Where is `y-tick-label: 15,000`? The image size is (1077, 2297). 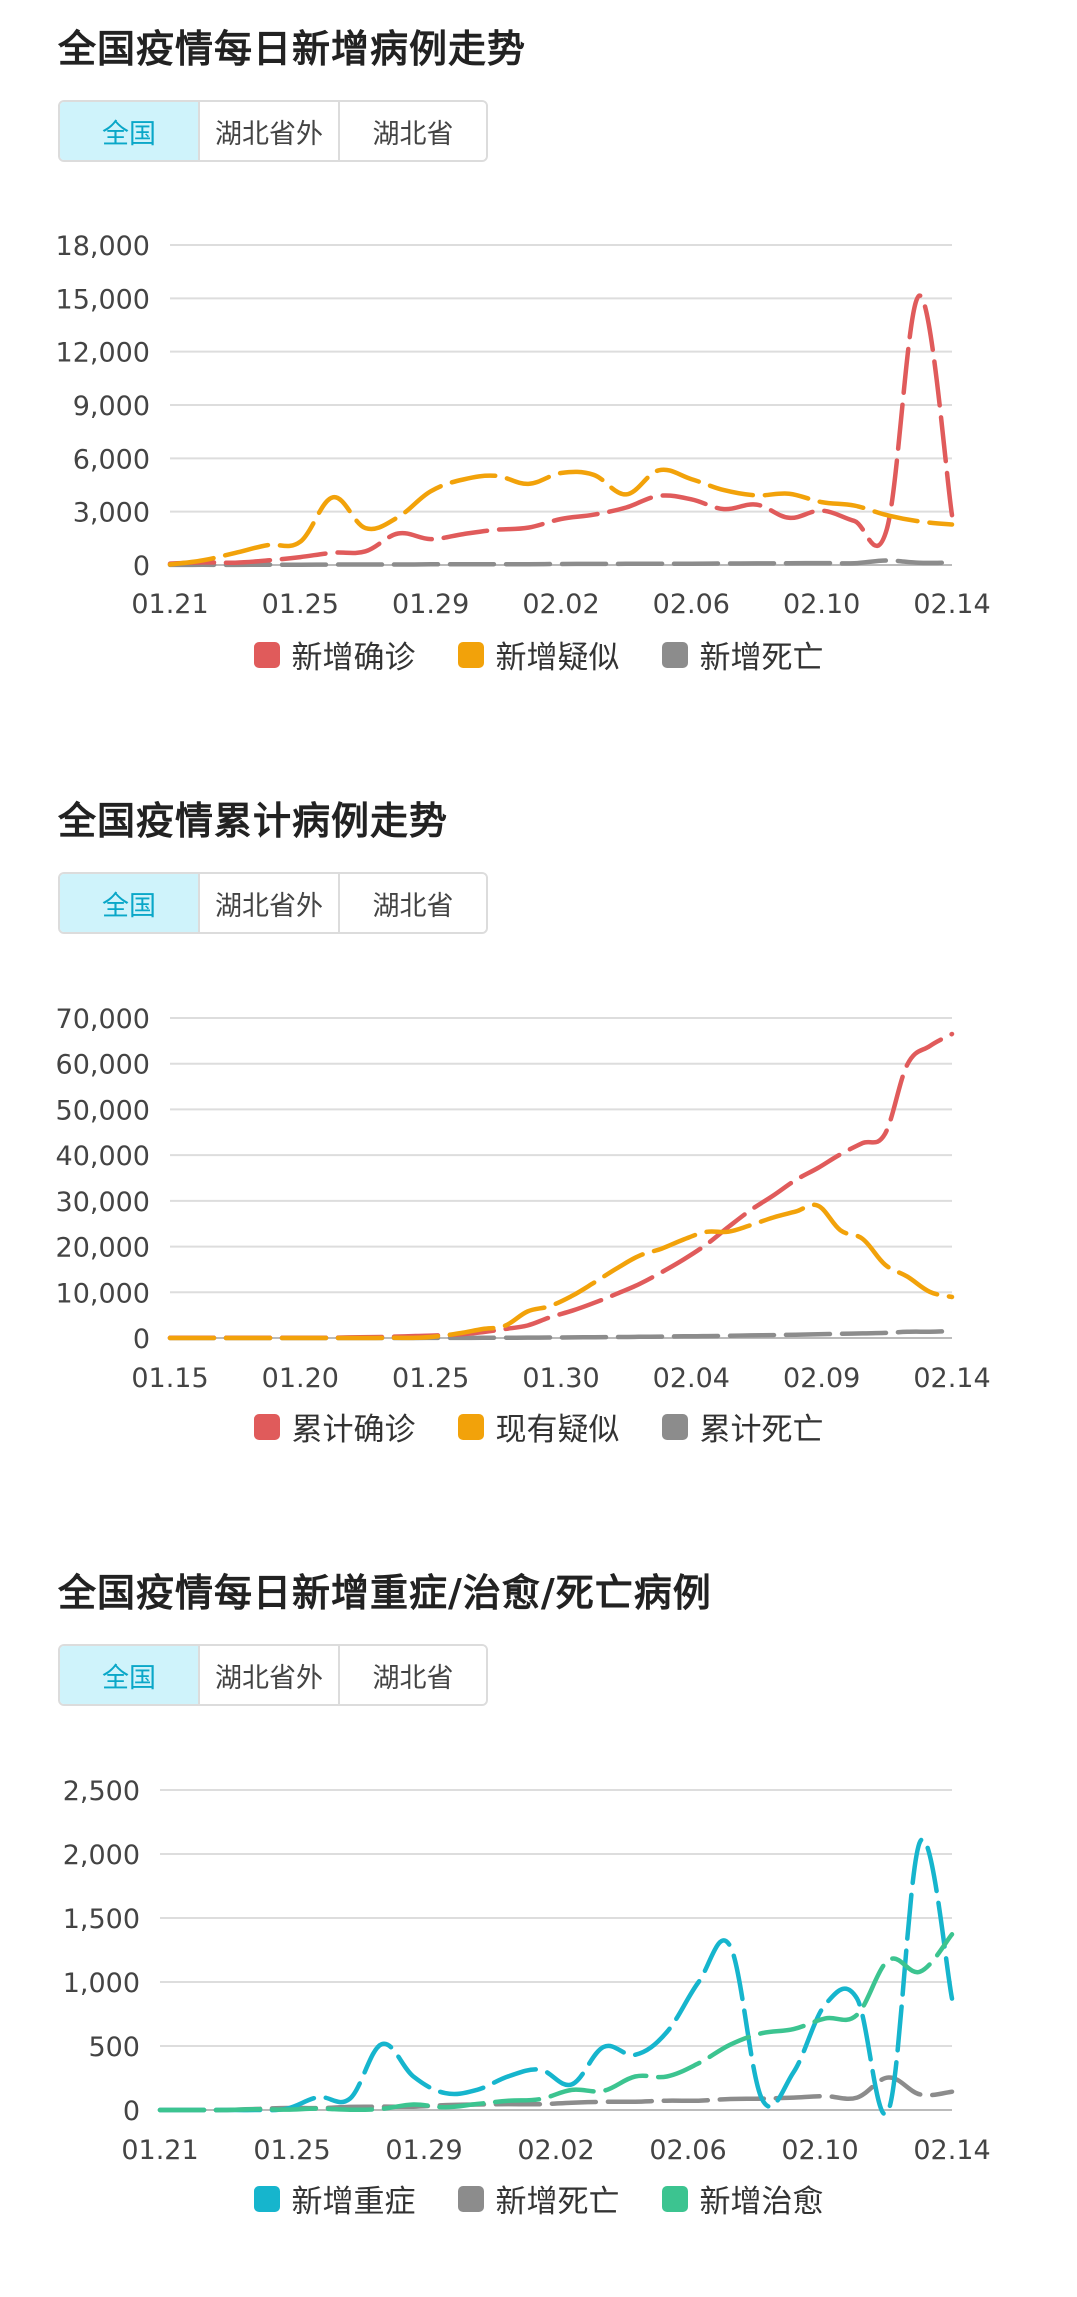
y-tick-label: 15,000 is located at coordinates (103, 299).